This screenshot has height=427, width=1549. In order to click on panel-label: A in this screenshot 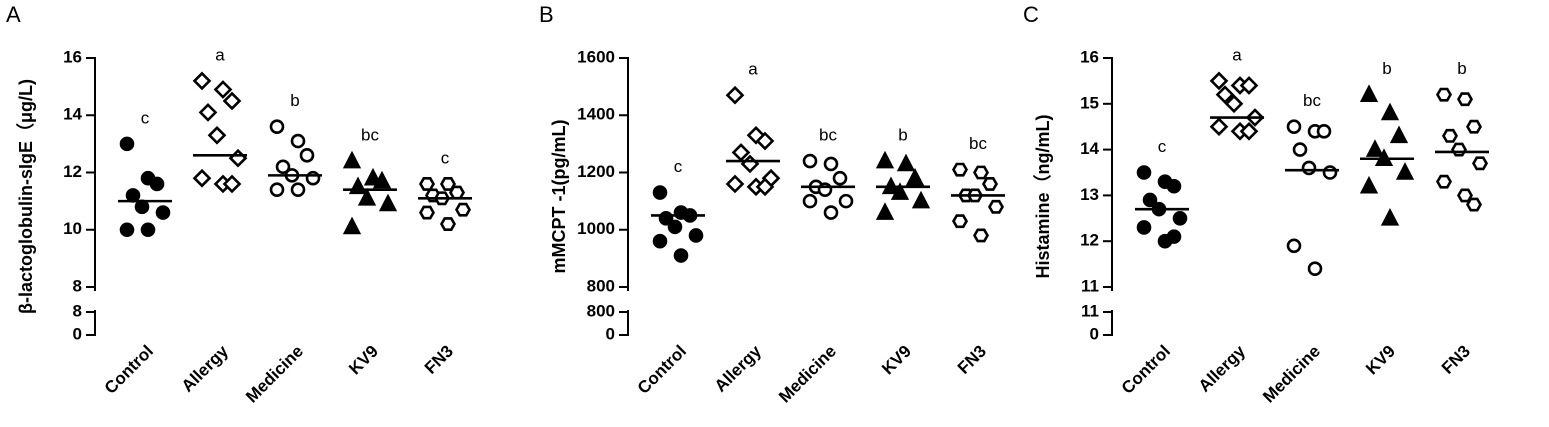, I will do `click(13, 14)`.